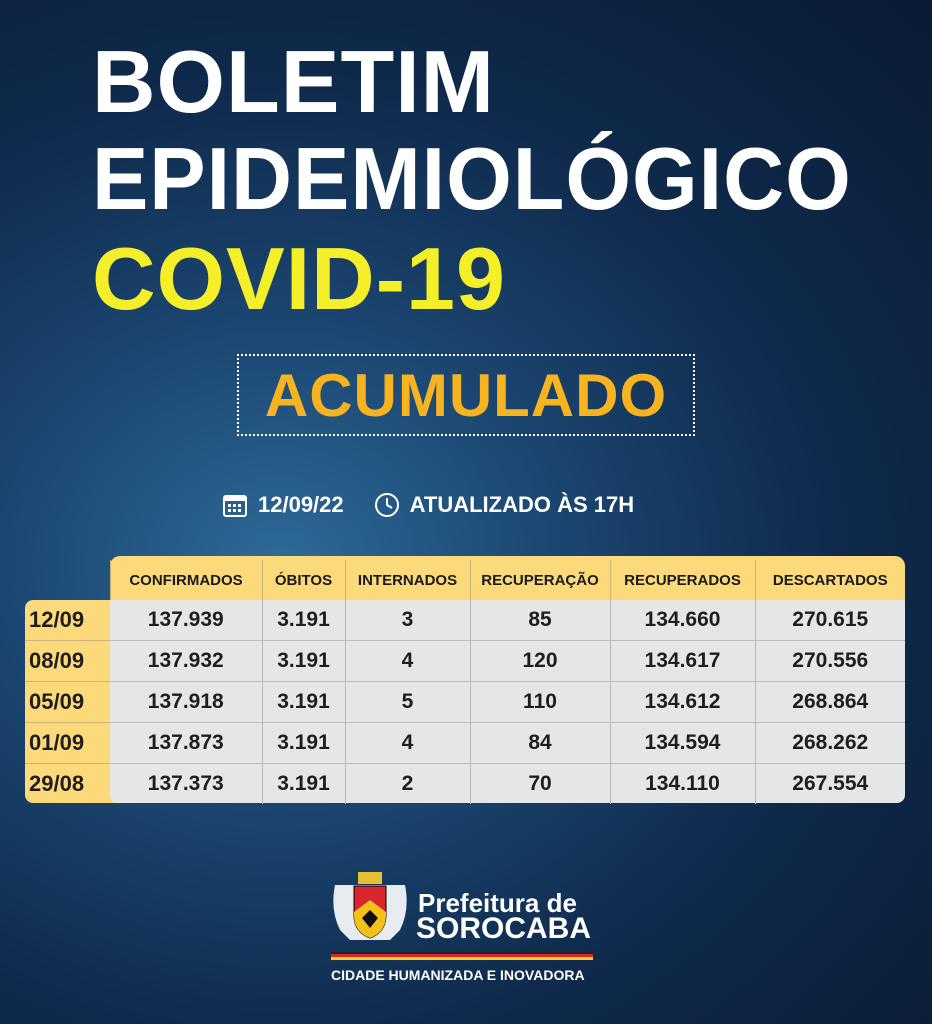 This screenshot has height=1024, width=932. I want to click on table-row: 12/09 137.939 3.191 3 85 134.660 270.615, so click(465, 620).